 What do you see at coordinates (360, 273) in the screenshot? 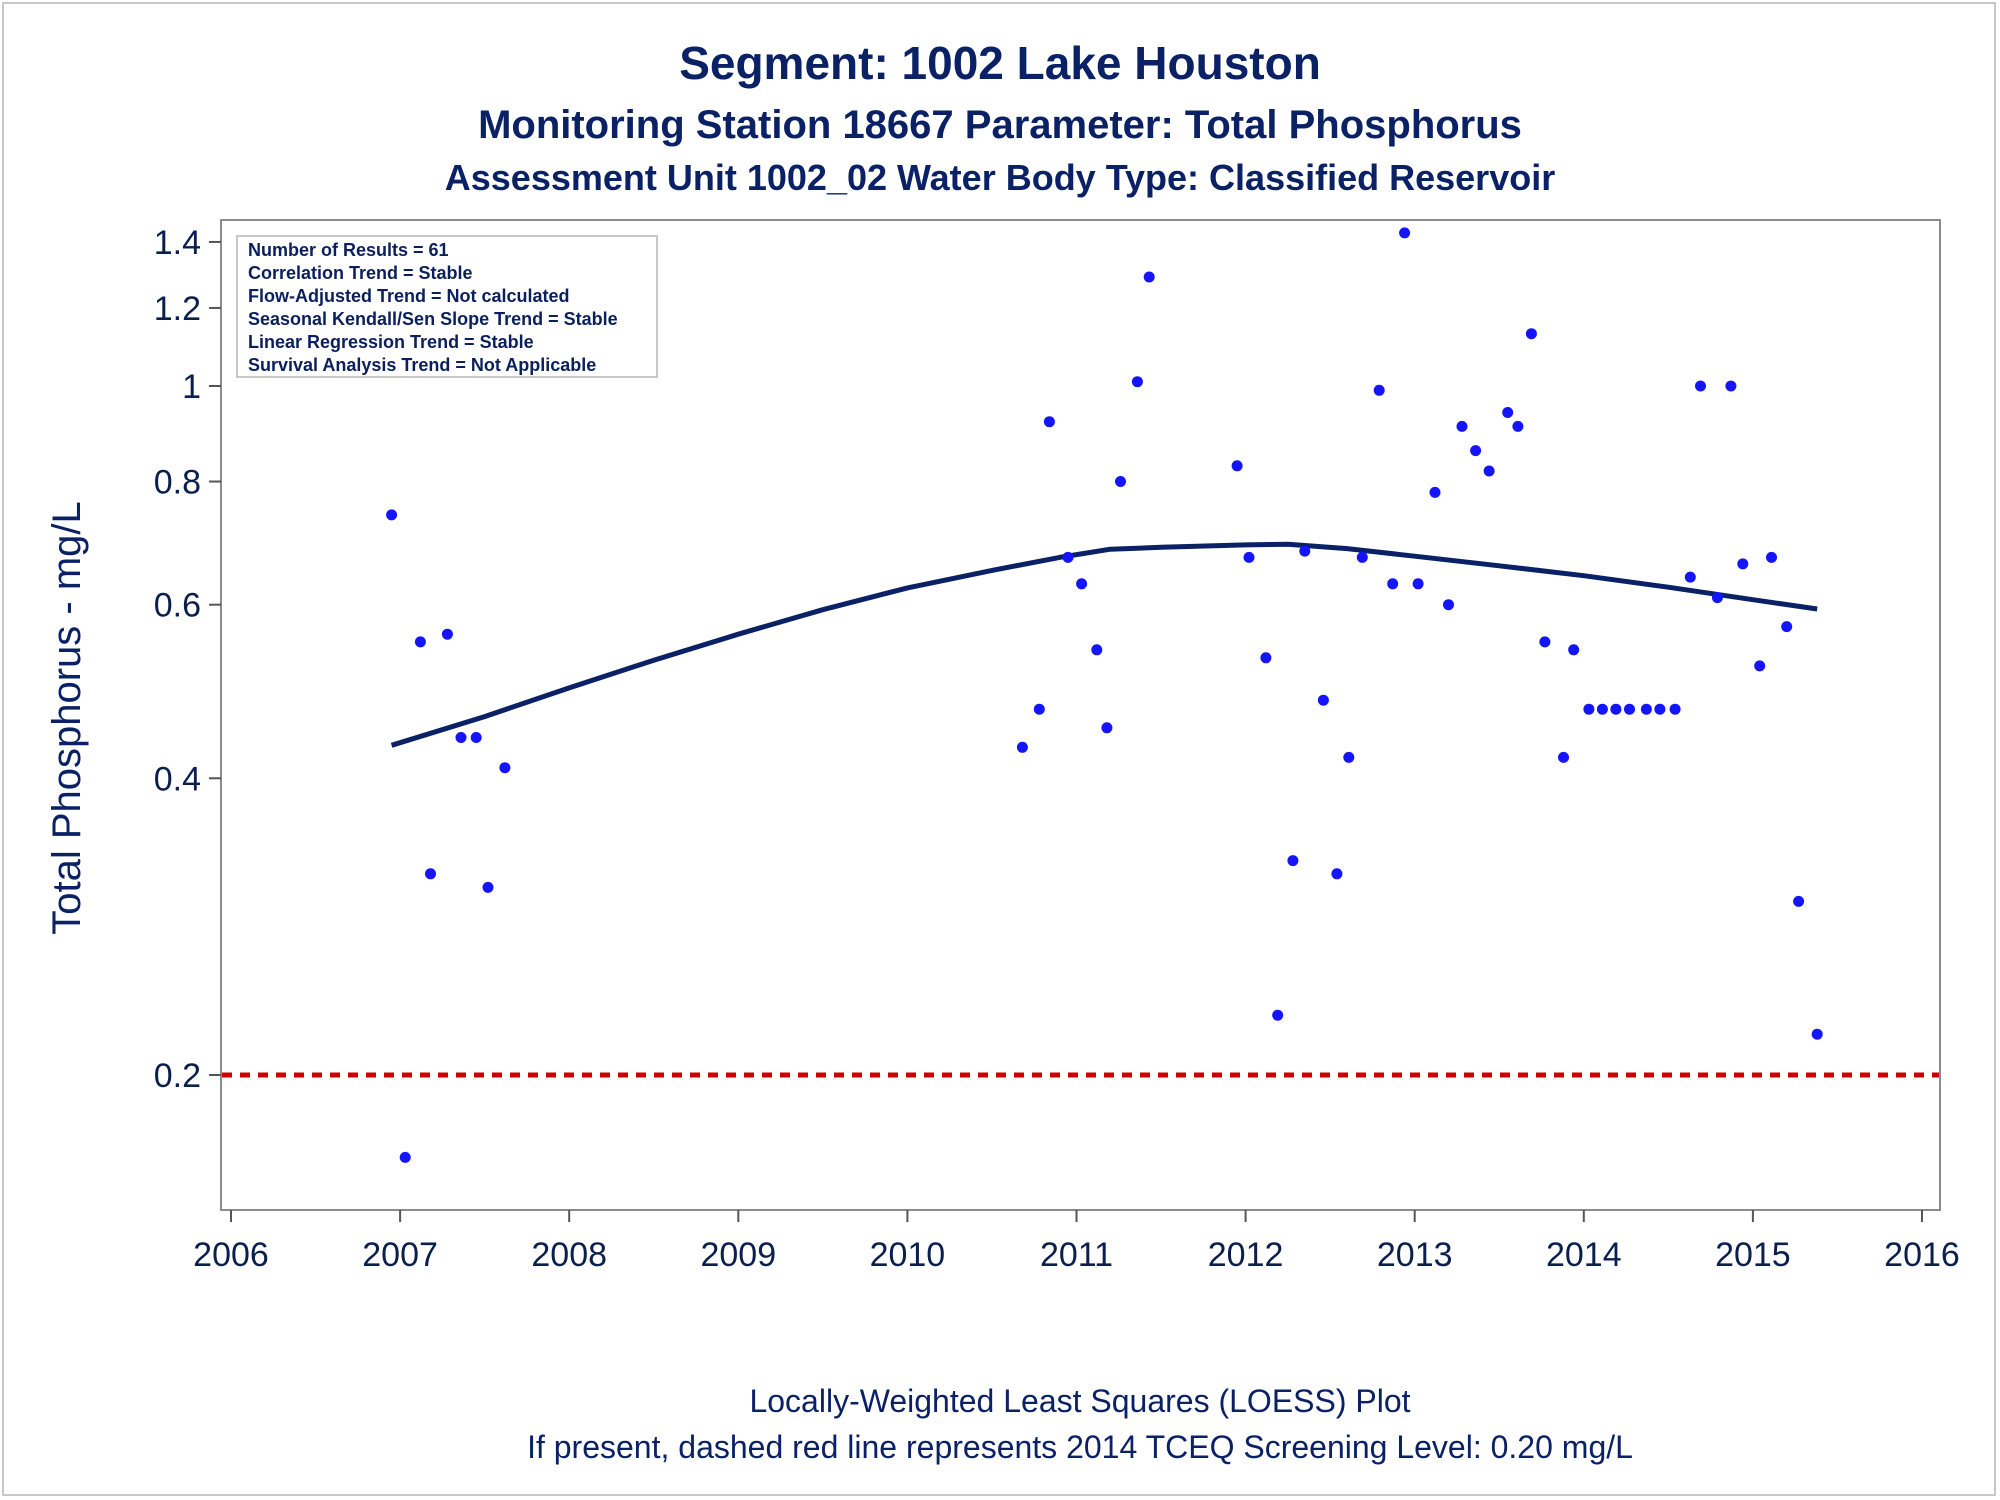
I see `stats-line-2: Correlation Trend = Stable` at bounding box center [360, 273].